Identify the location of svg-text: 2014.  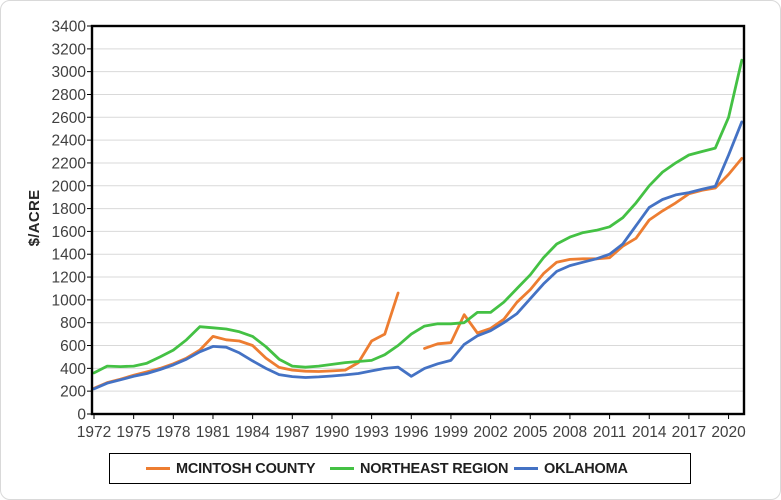
(649, 432).